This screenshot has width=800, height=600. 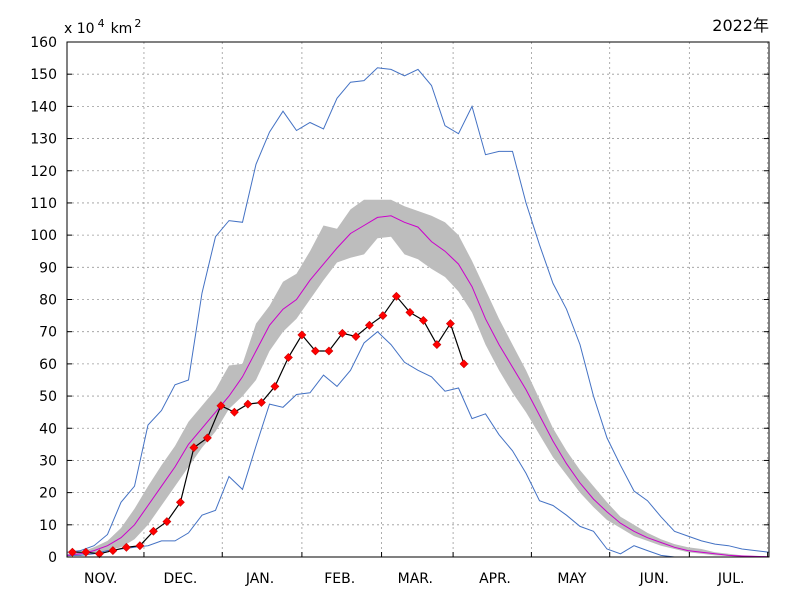 I want to click on y-unit-exponent: 4, so click(x=101, y=23).